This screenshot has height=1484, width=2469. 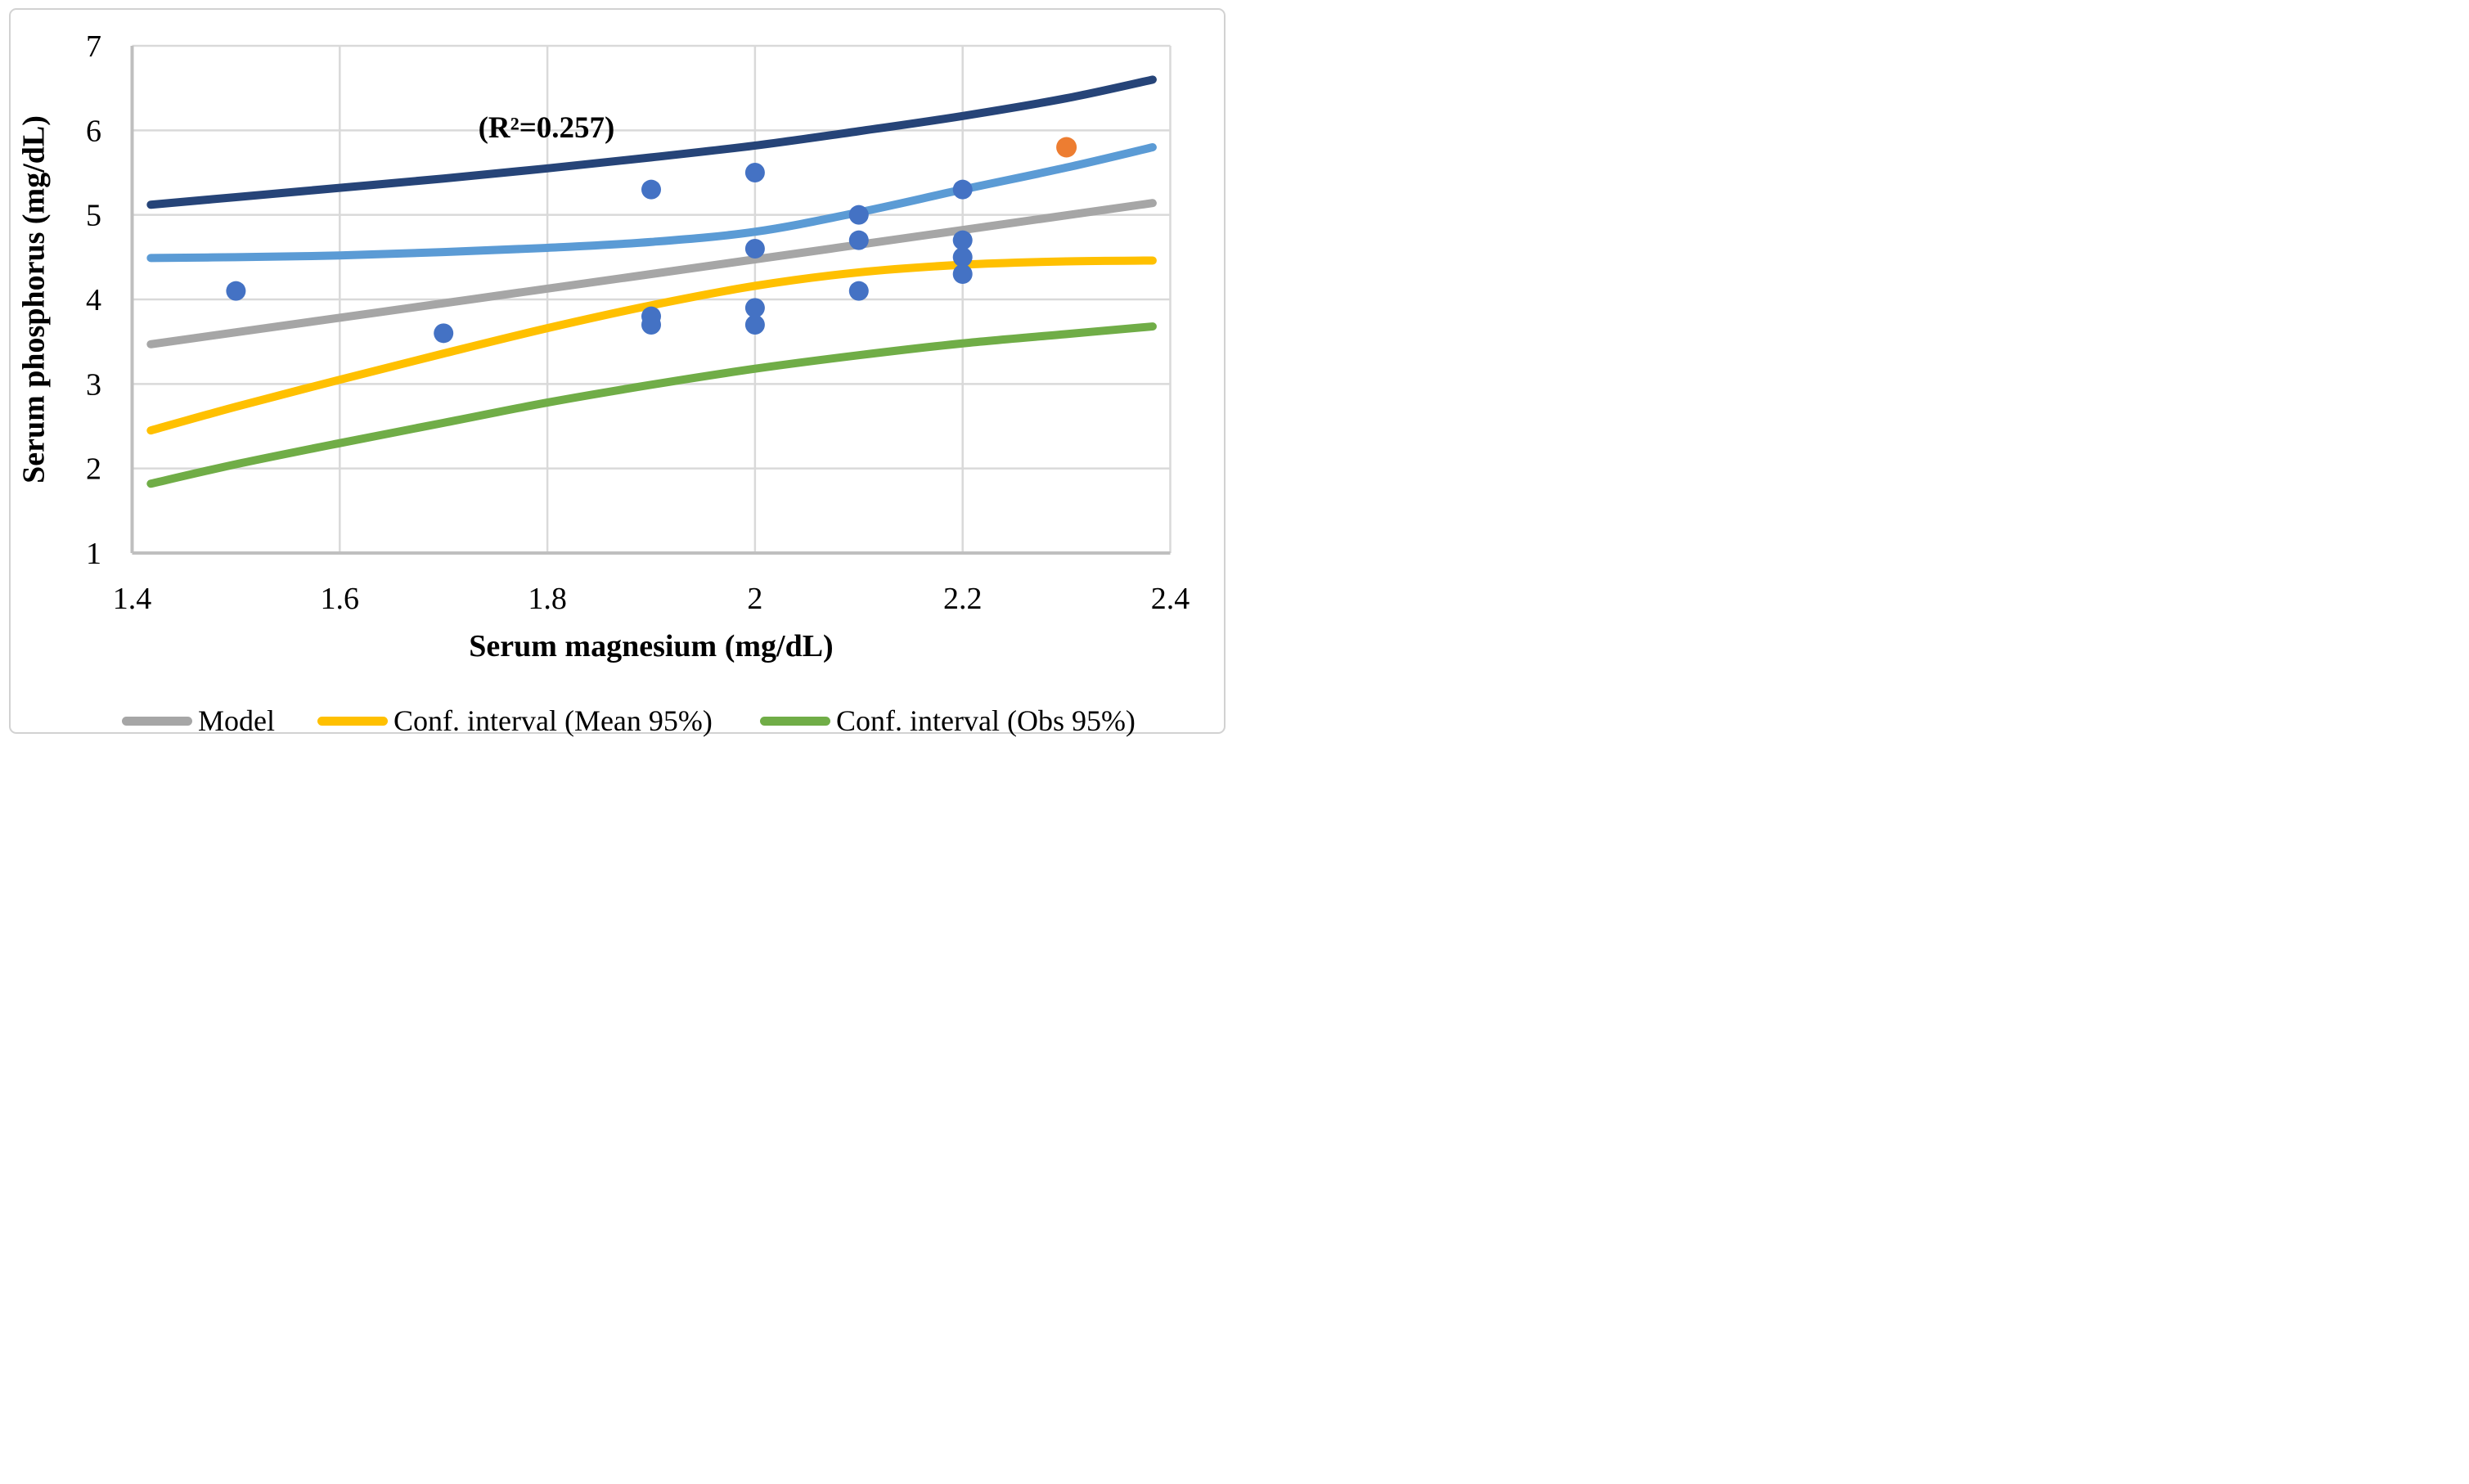 I want to click on y-tick-label: 3, so click(x=93, y=384).